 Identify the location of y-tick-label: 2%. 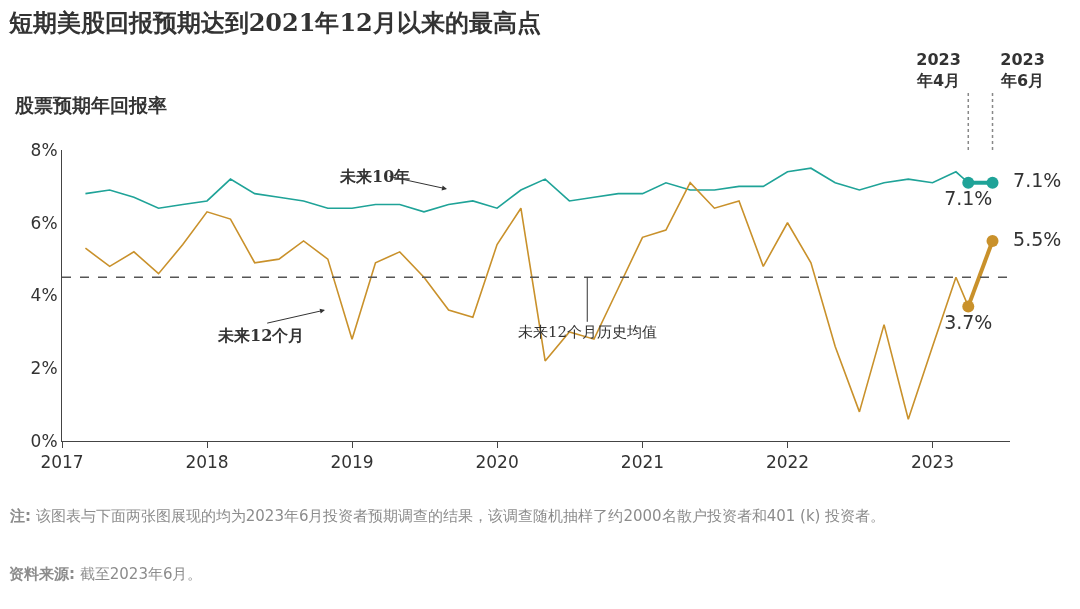
(44, 368).